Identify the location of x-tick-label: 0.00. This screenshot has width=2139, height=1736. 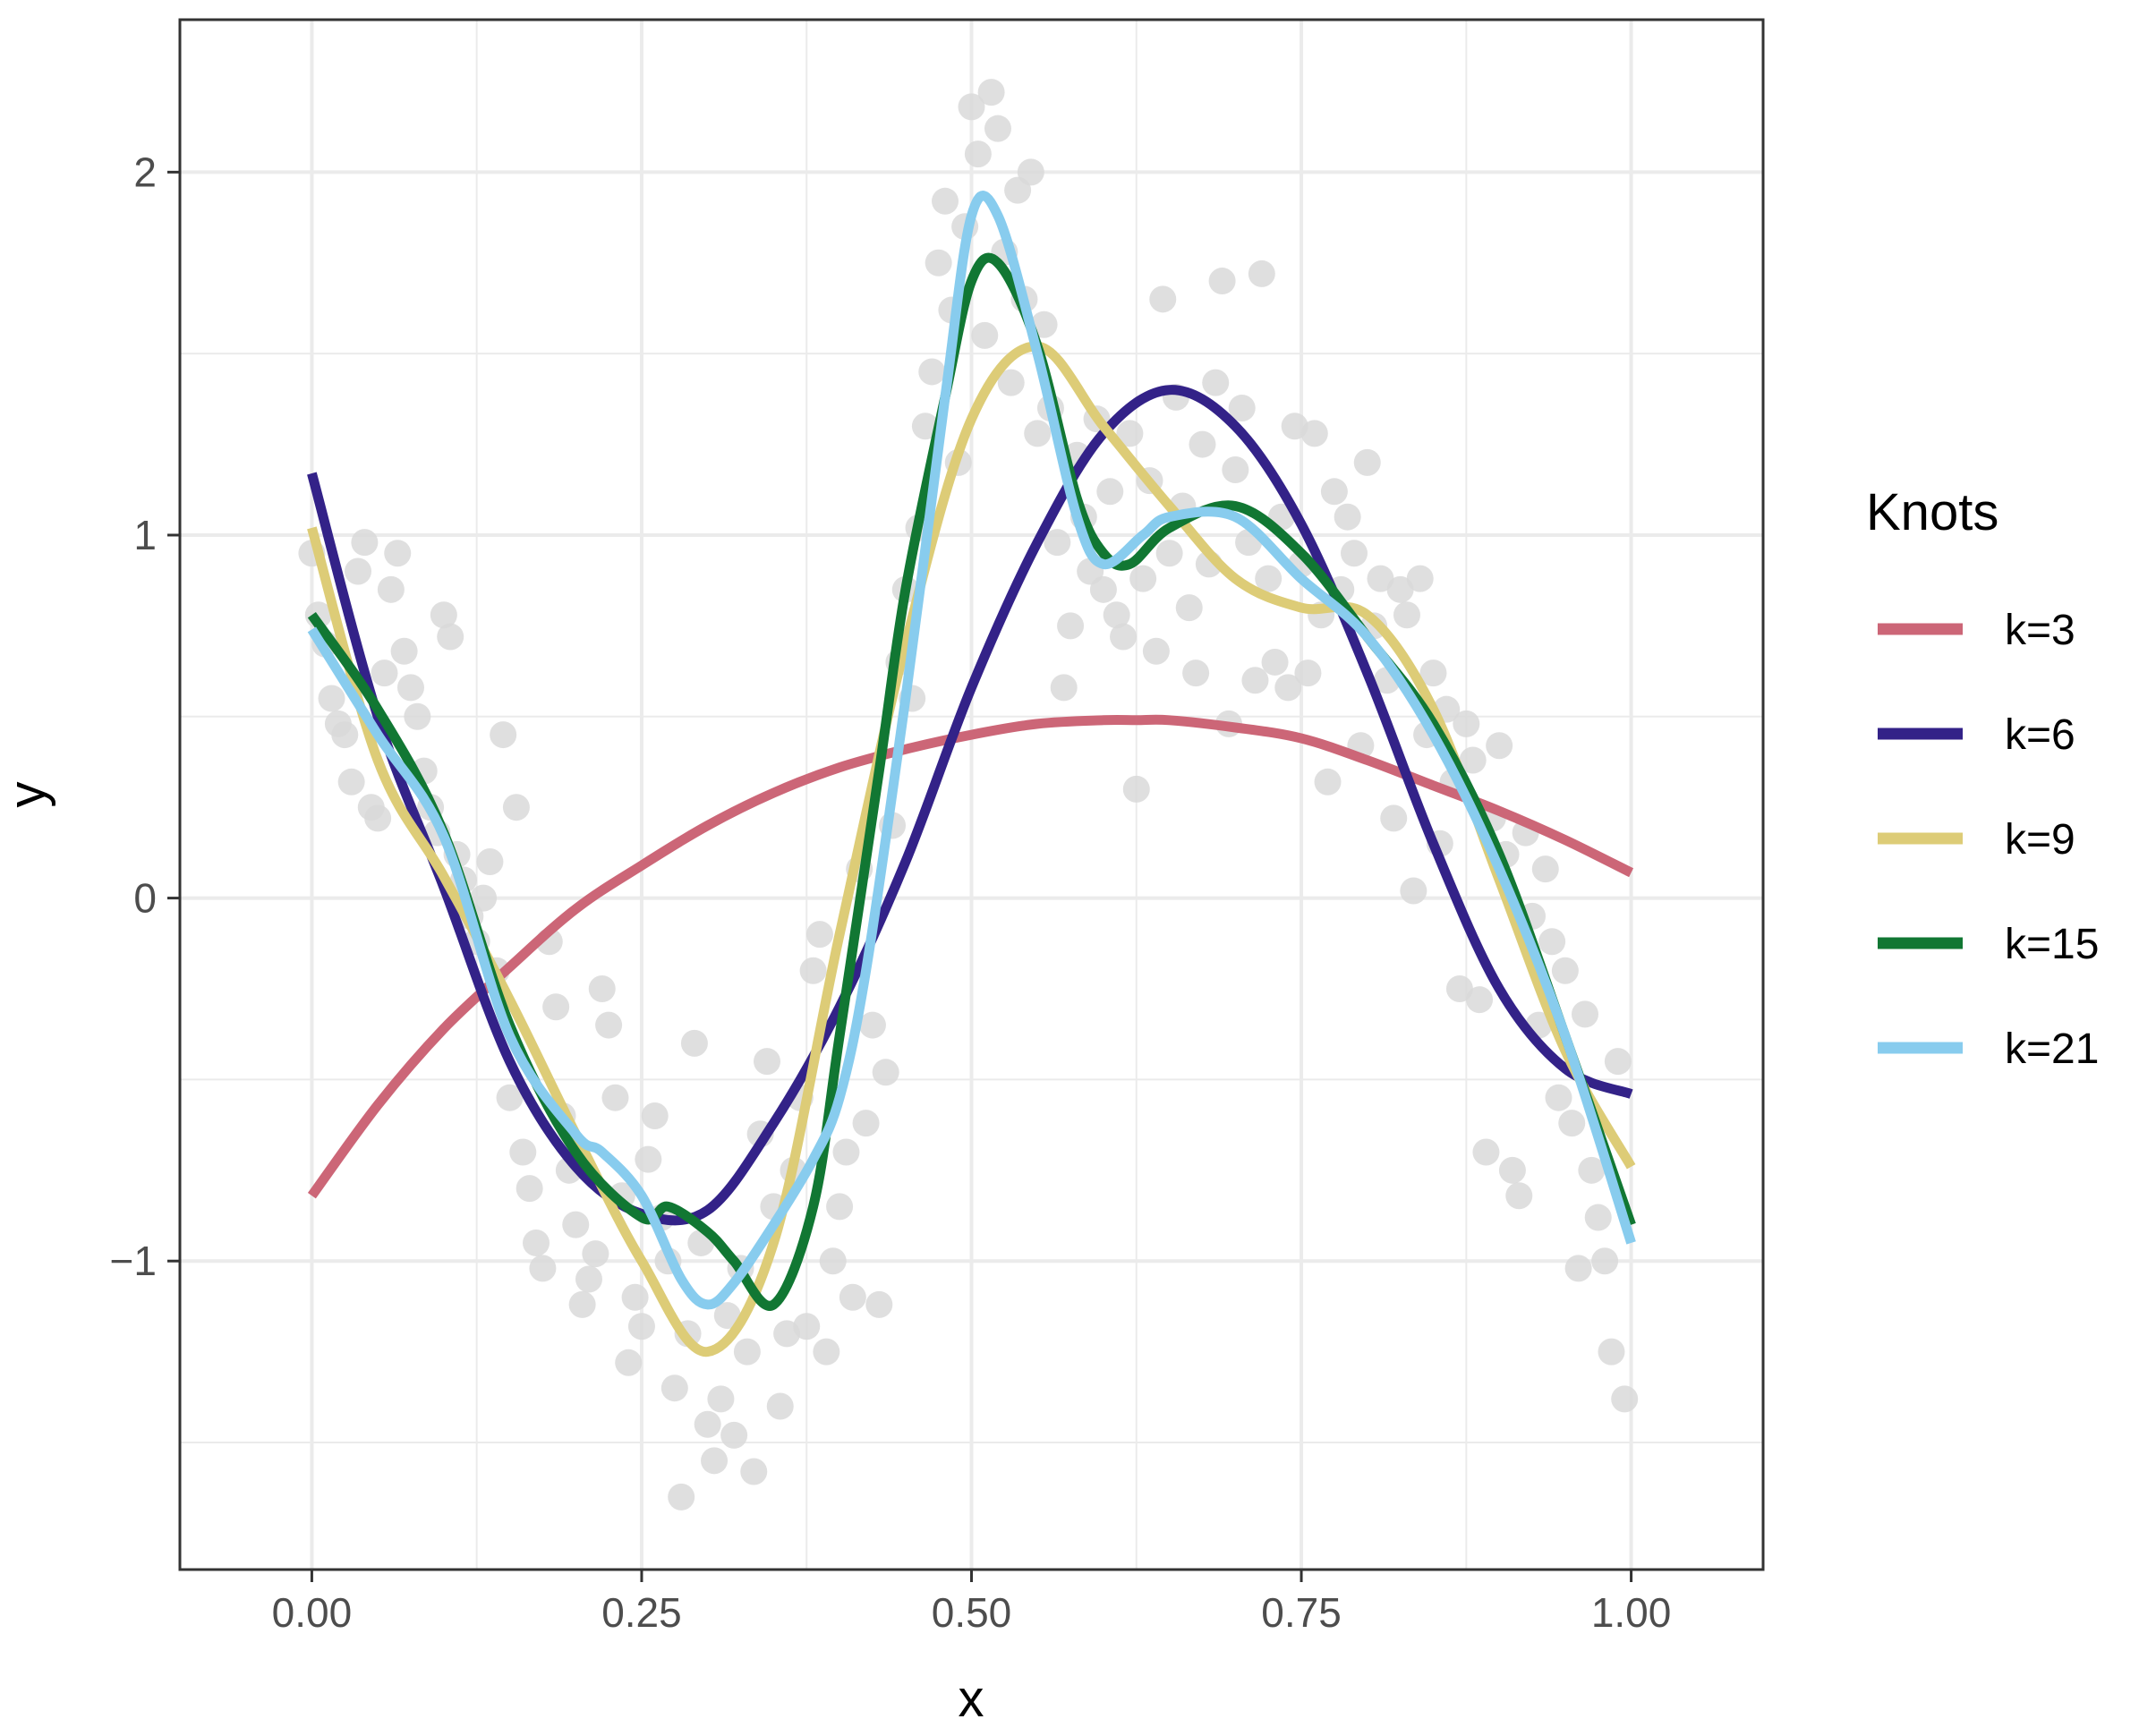
(313, 1612).